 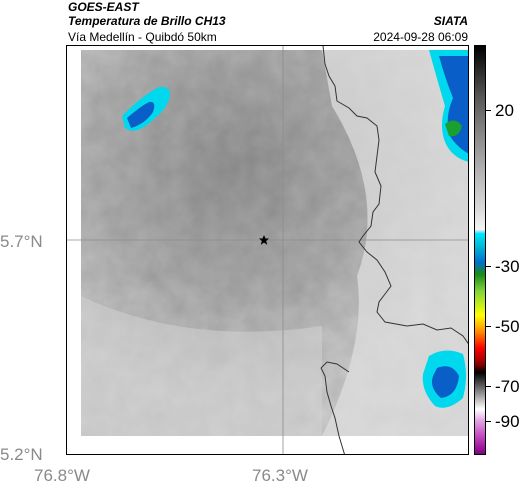 What do you see at coordinates (507, 326) in the screenshot?
I see `colorbar-label-minus50: -50` at bounding box center [507, 326].